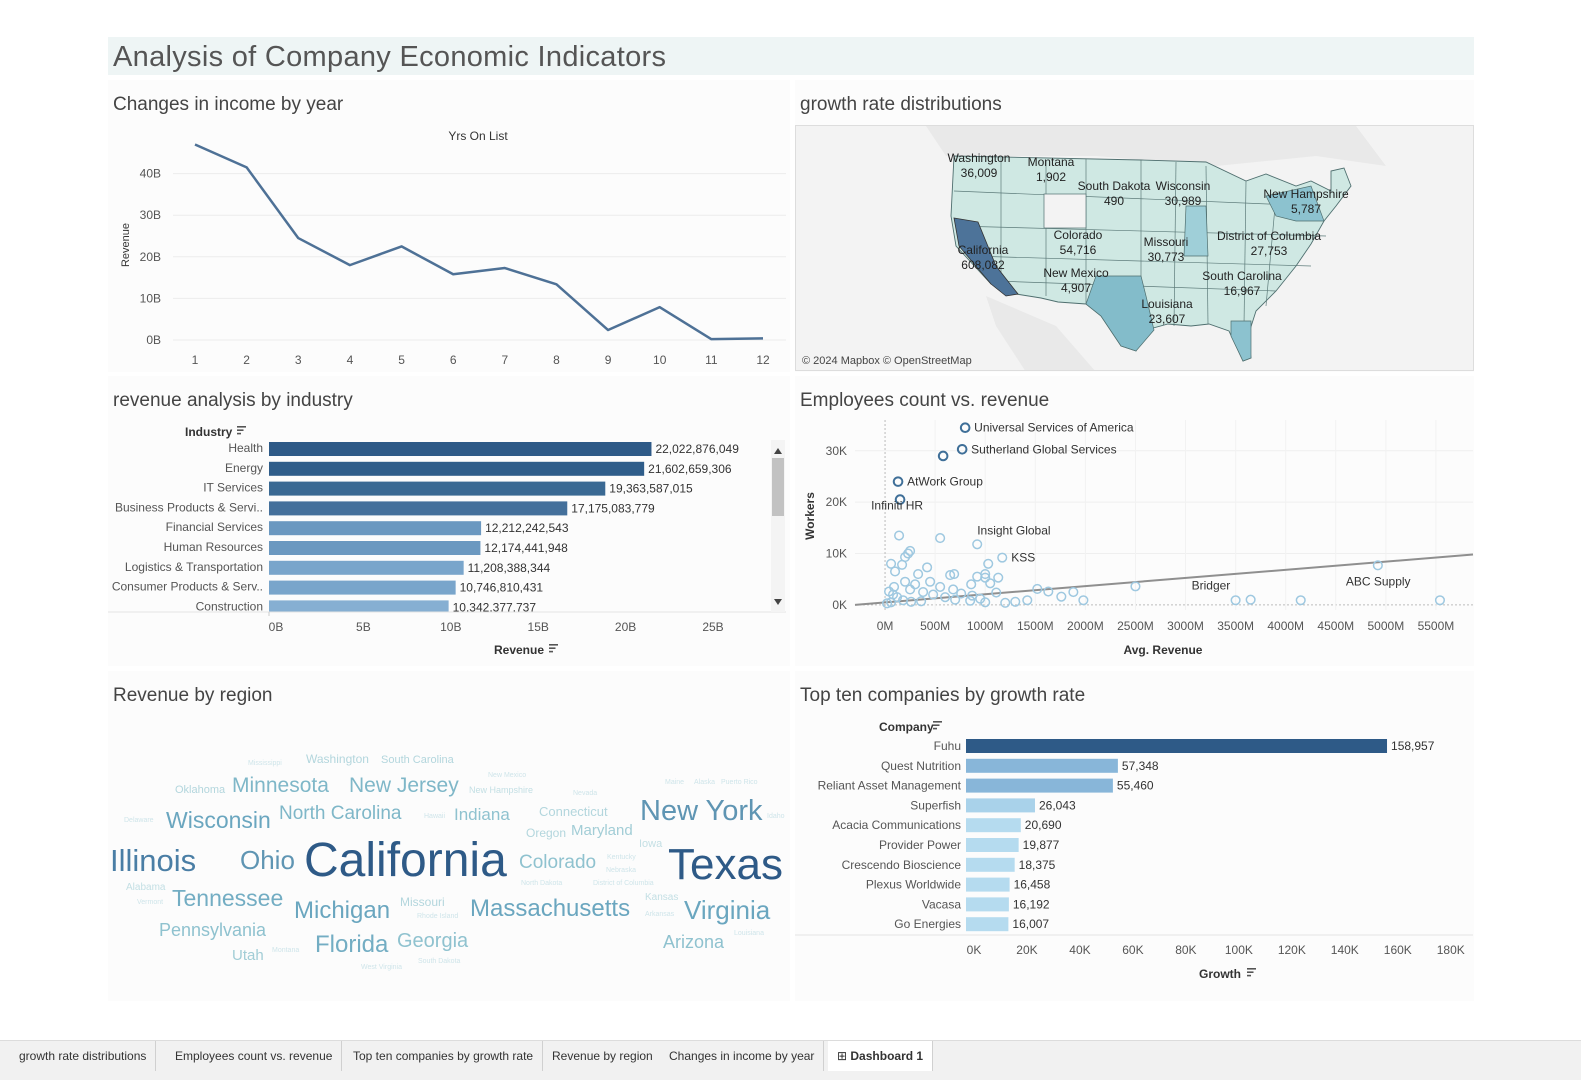 This screenshot has width=1581, height=1080. I want to click on region-word: Tennessee, so click(228, 898).